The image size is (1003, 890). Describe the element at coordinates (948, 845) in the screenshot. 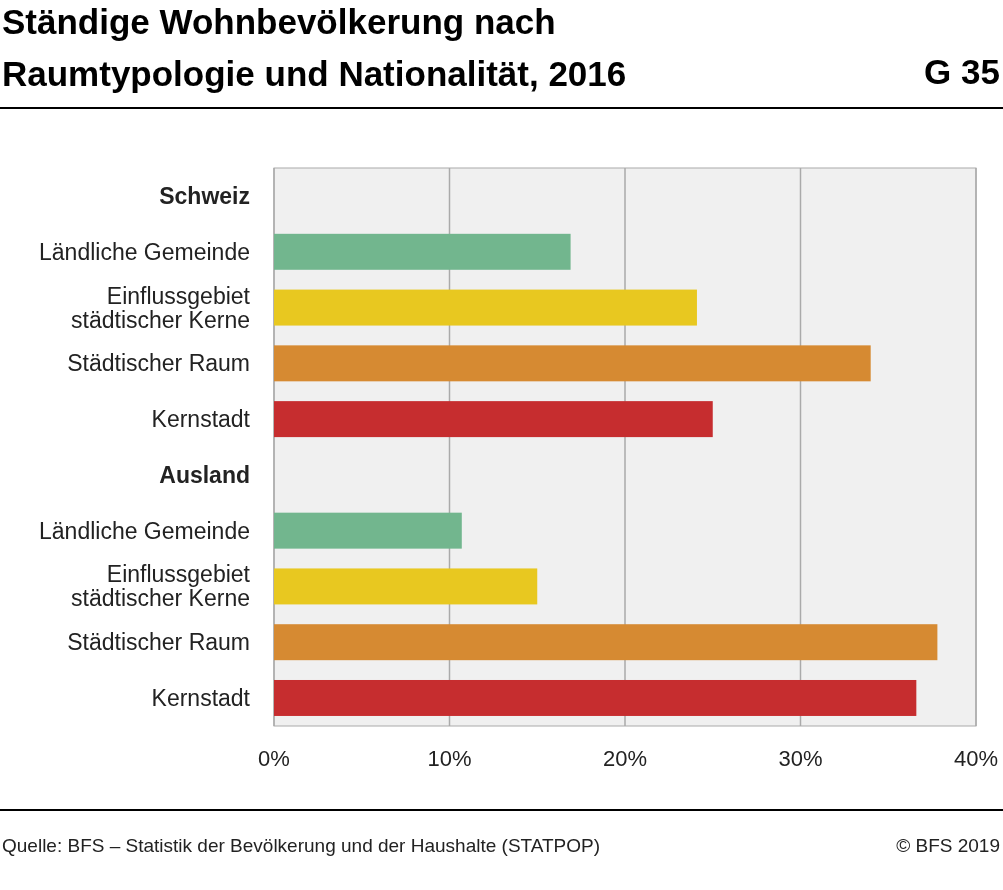

I see `text: © BFS 2019` at that location.